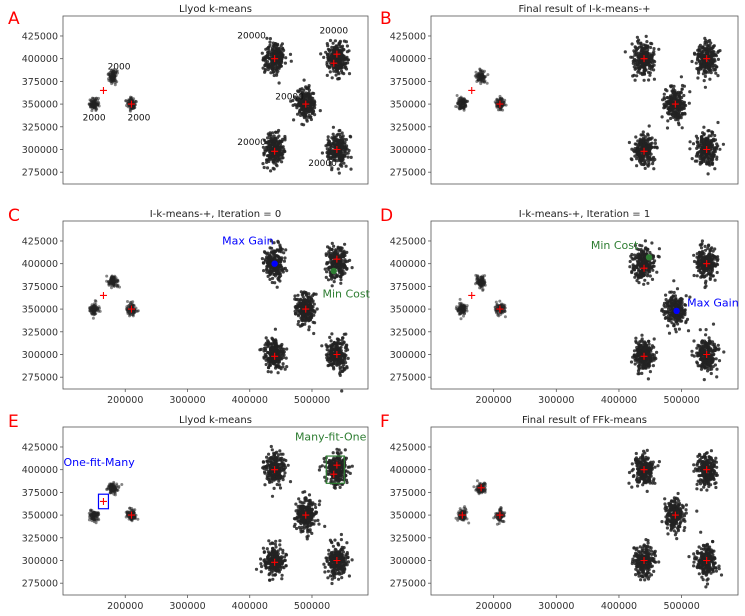 This screenshot has height=616, width=745. What do you see at coordinates (40, 332) in the screenshot?
I see `y-tick-label: 325000` at bounding box center [40, 332].